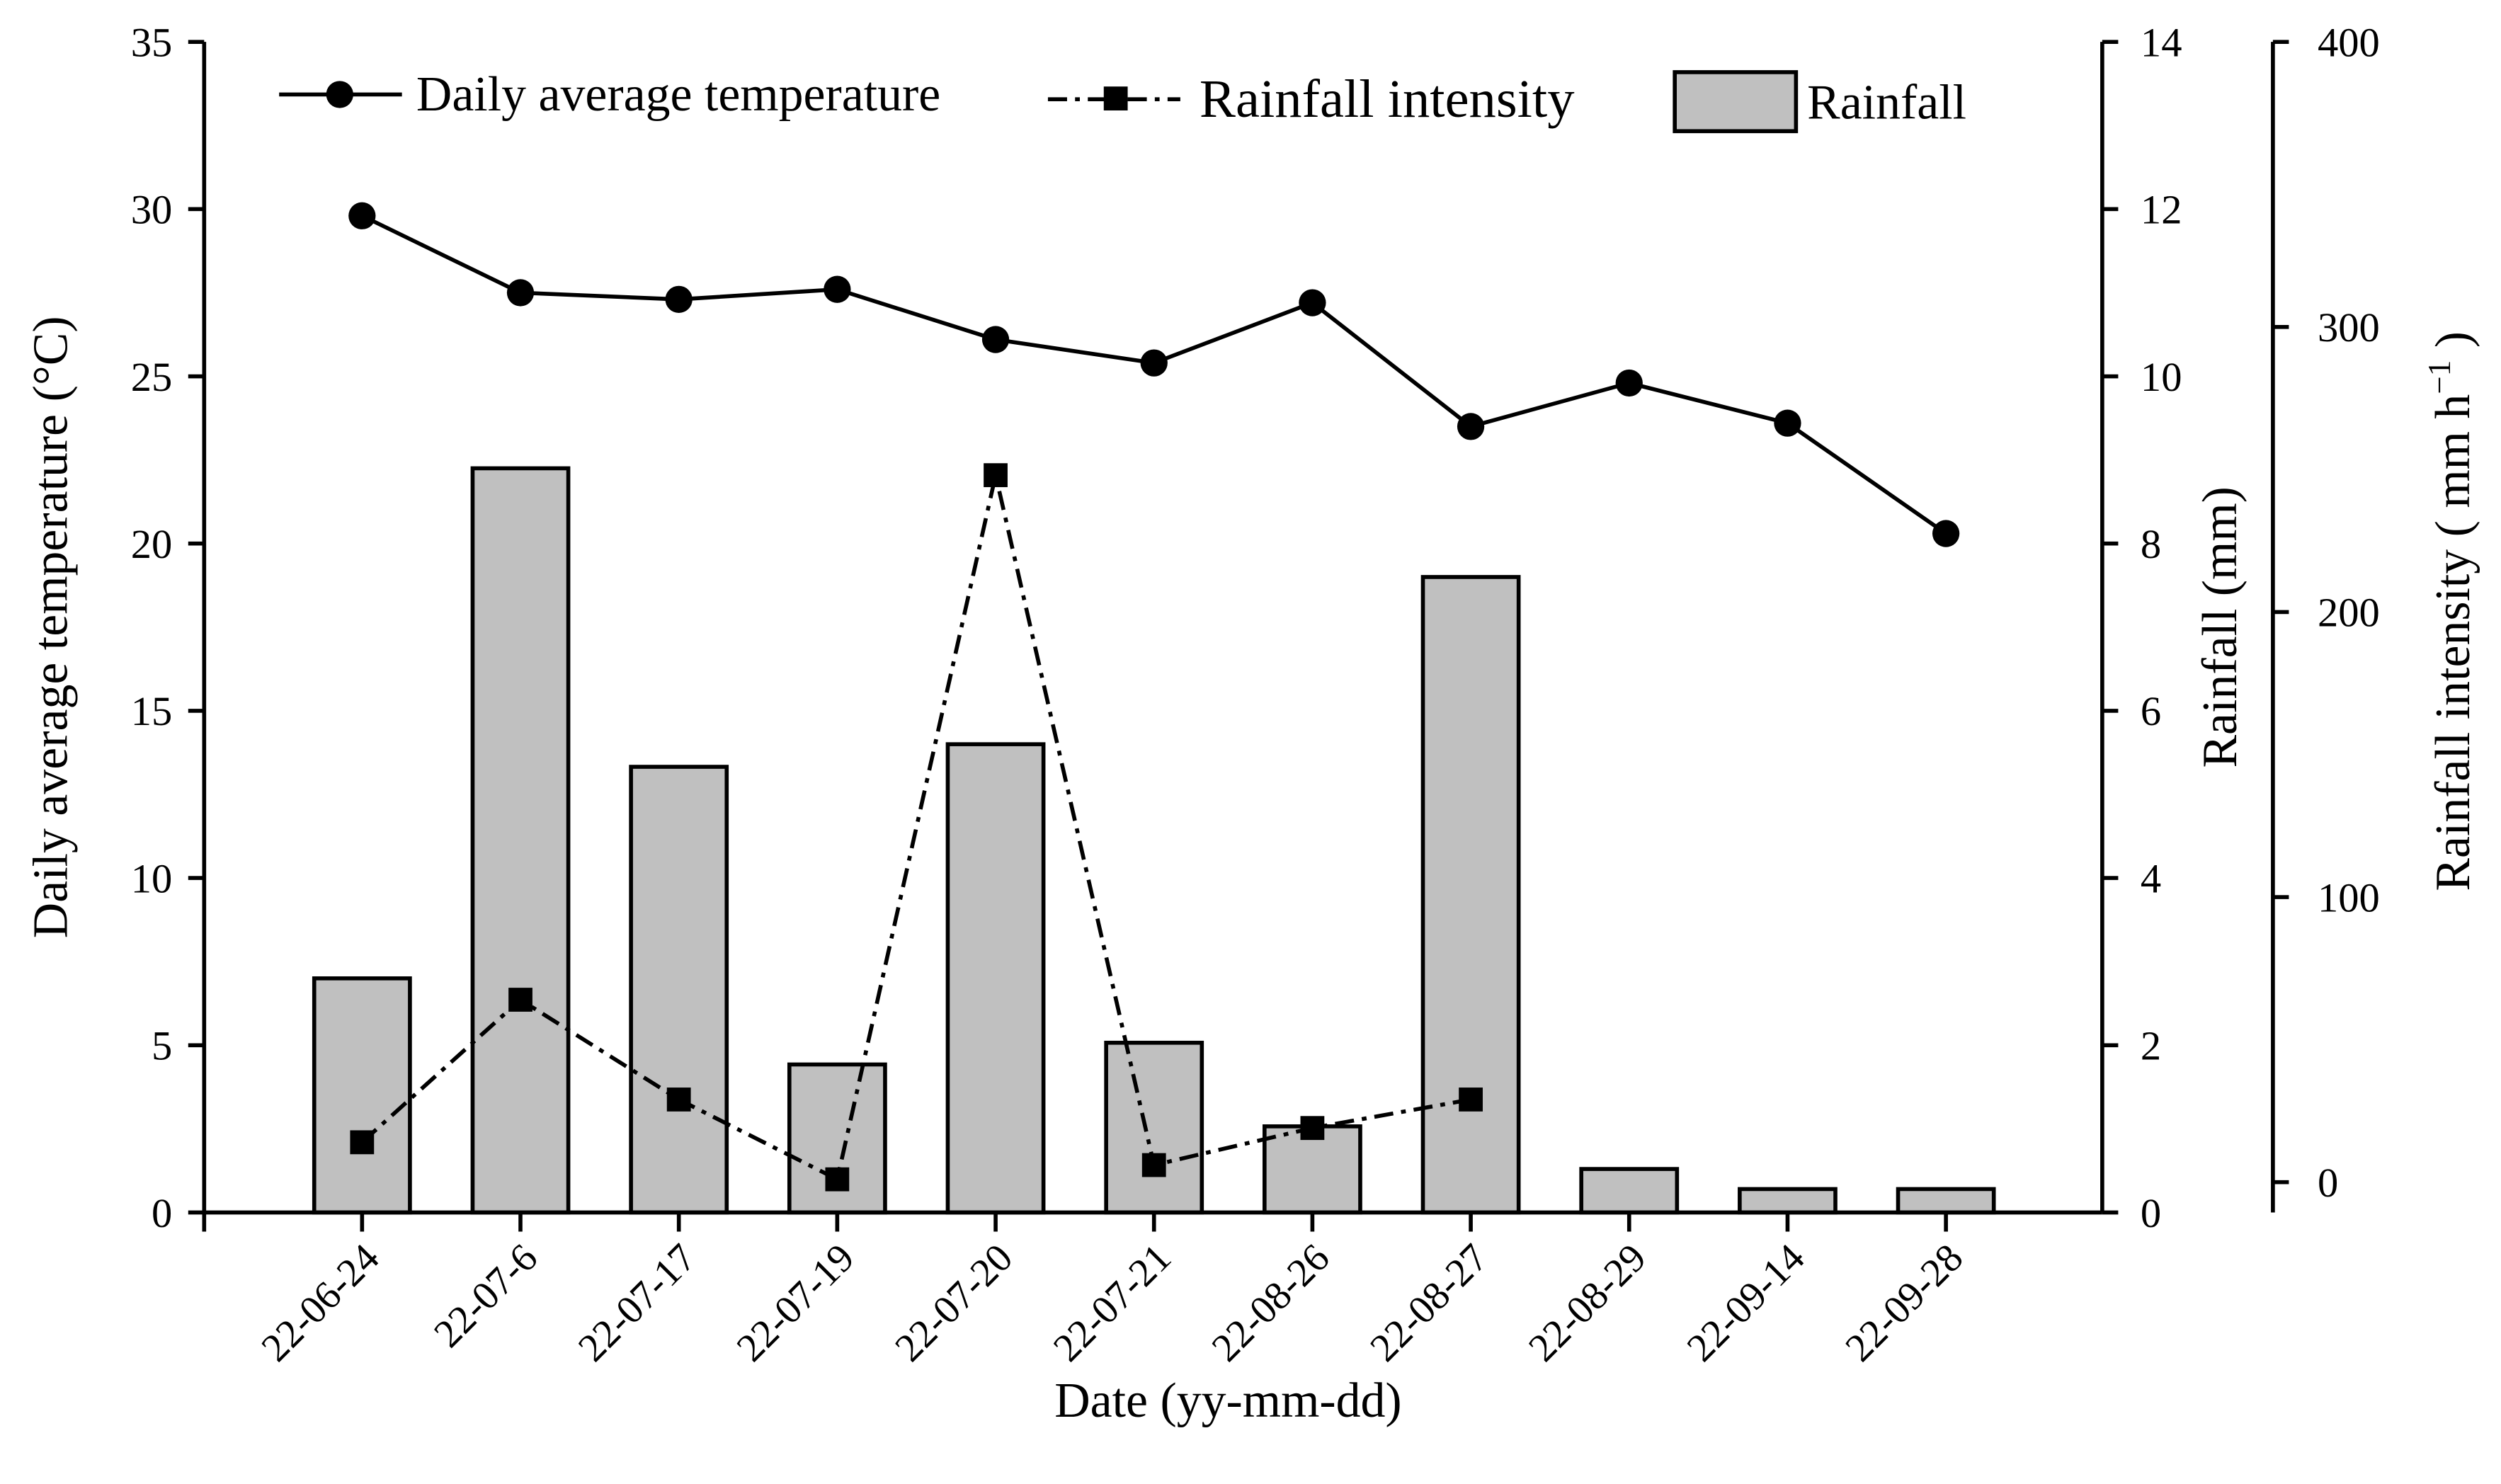  I want to click on x-tick-label: 22-07-17, so click(638, 1302).